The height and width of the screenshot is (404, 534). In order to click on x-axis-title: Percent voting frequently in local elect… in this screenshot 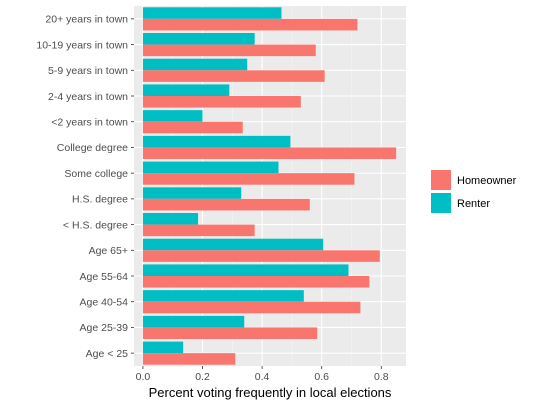, I will do `click(270, 392)`.